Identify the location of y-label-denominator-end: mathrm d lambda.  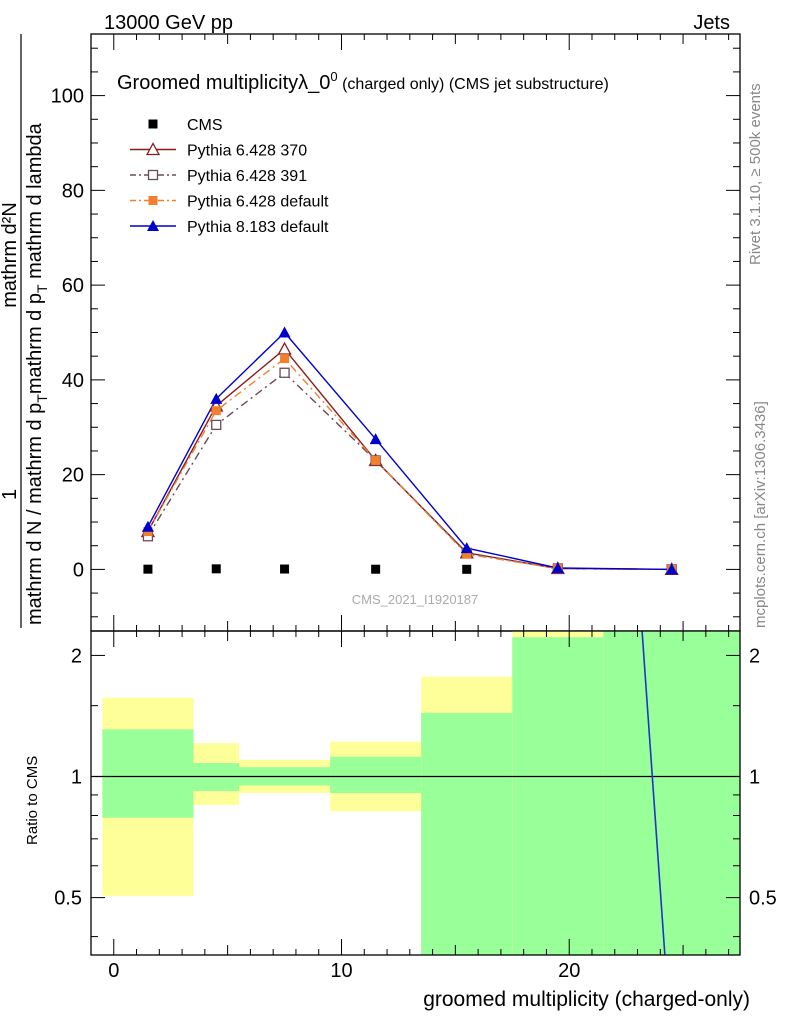
(35, 203).